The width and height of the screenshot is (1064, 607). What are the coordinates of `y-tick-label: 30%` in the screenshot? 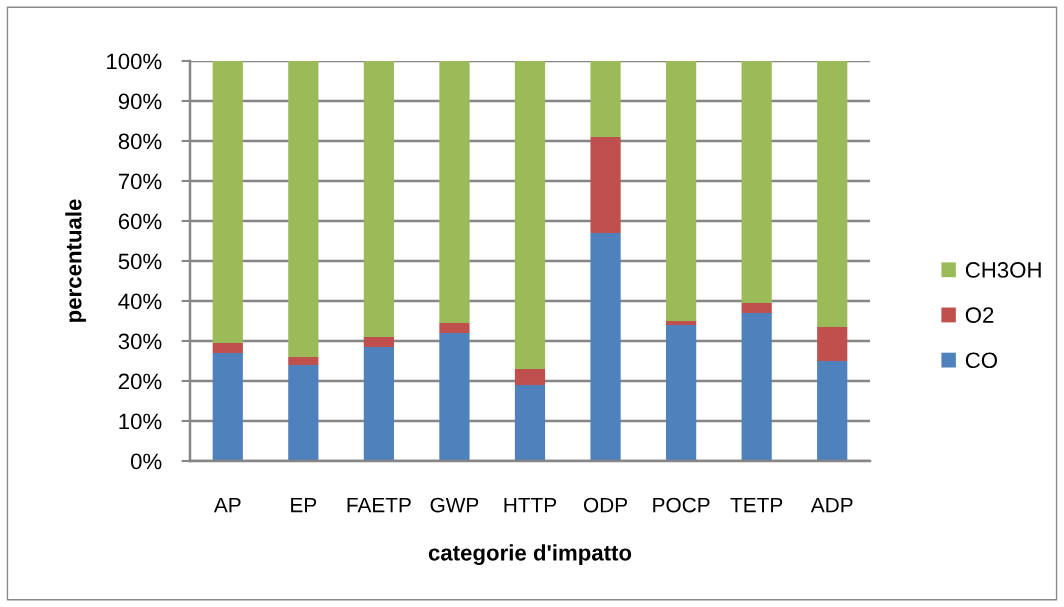 It's located at (140, 341).